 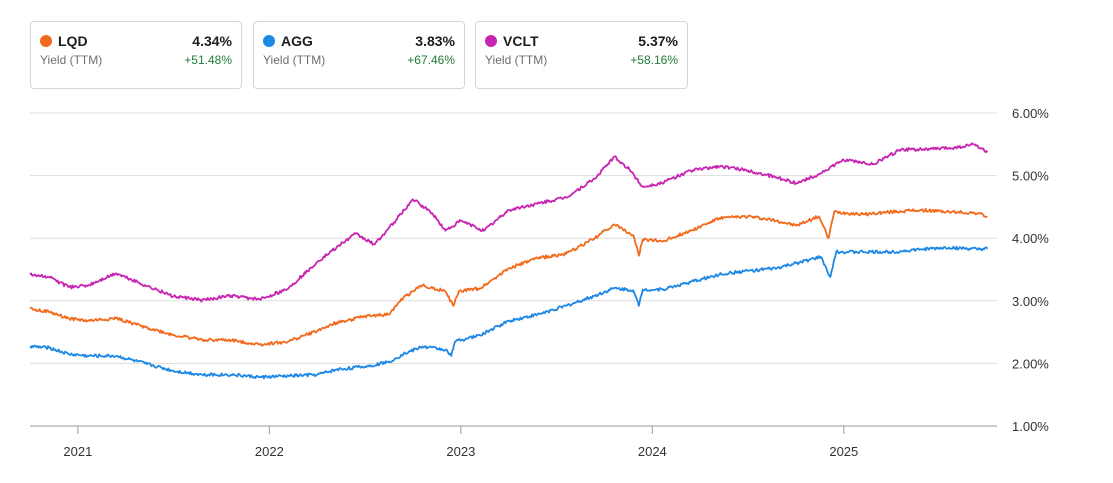 I want to click on legend-ticker: LQD, so click(x=64, y=41).